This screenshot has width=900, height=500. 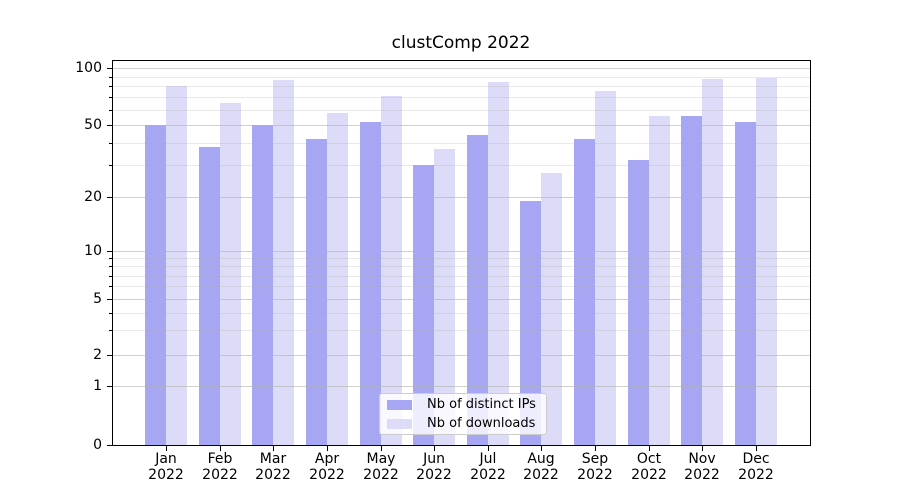 What do you see at coordinates (541, 467) in the screenshot?
I see `x-tick-label-aug: Aug 2022` at bounding box center [541, 467].